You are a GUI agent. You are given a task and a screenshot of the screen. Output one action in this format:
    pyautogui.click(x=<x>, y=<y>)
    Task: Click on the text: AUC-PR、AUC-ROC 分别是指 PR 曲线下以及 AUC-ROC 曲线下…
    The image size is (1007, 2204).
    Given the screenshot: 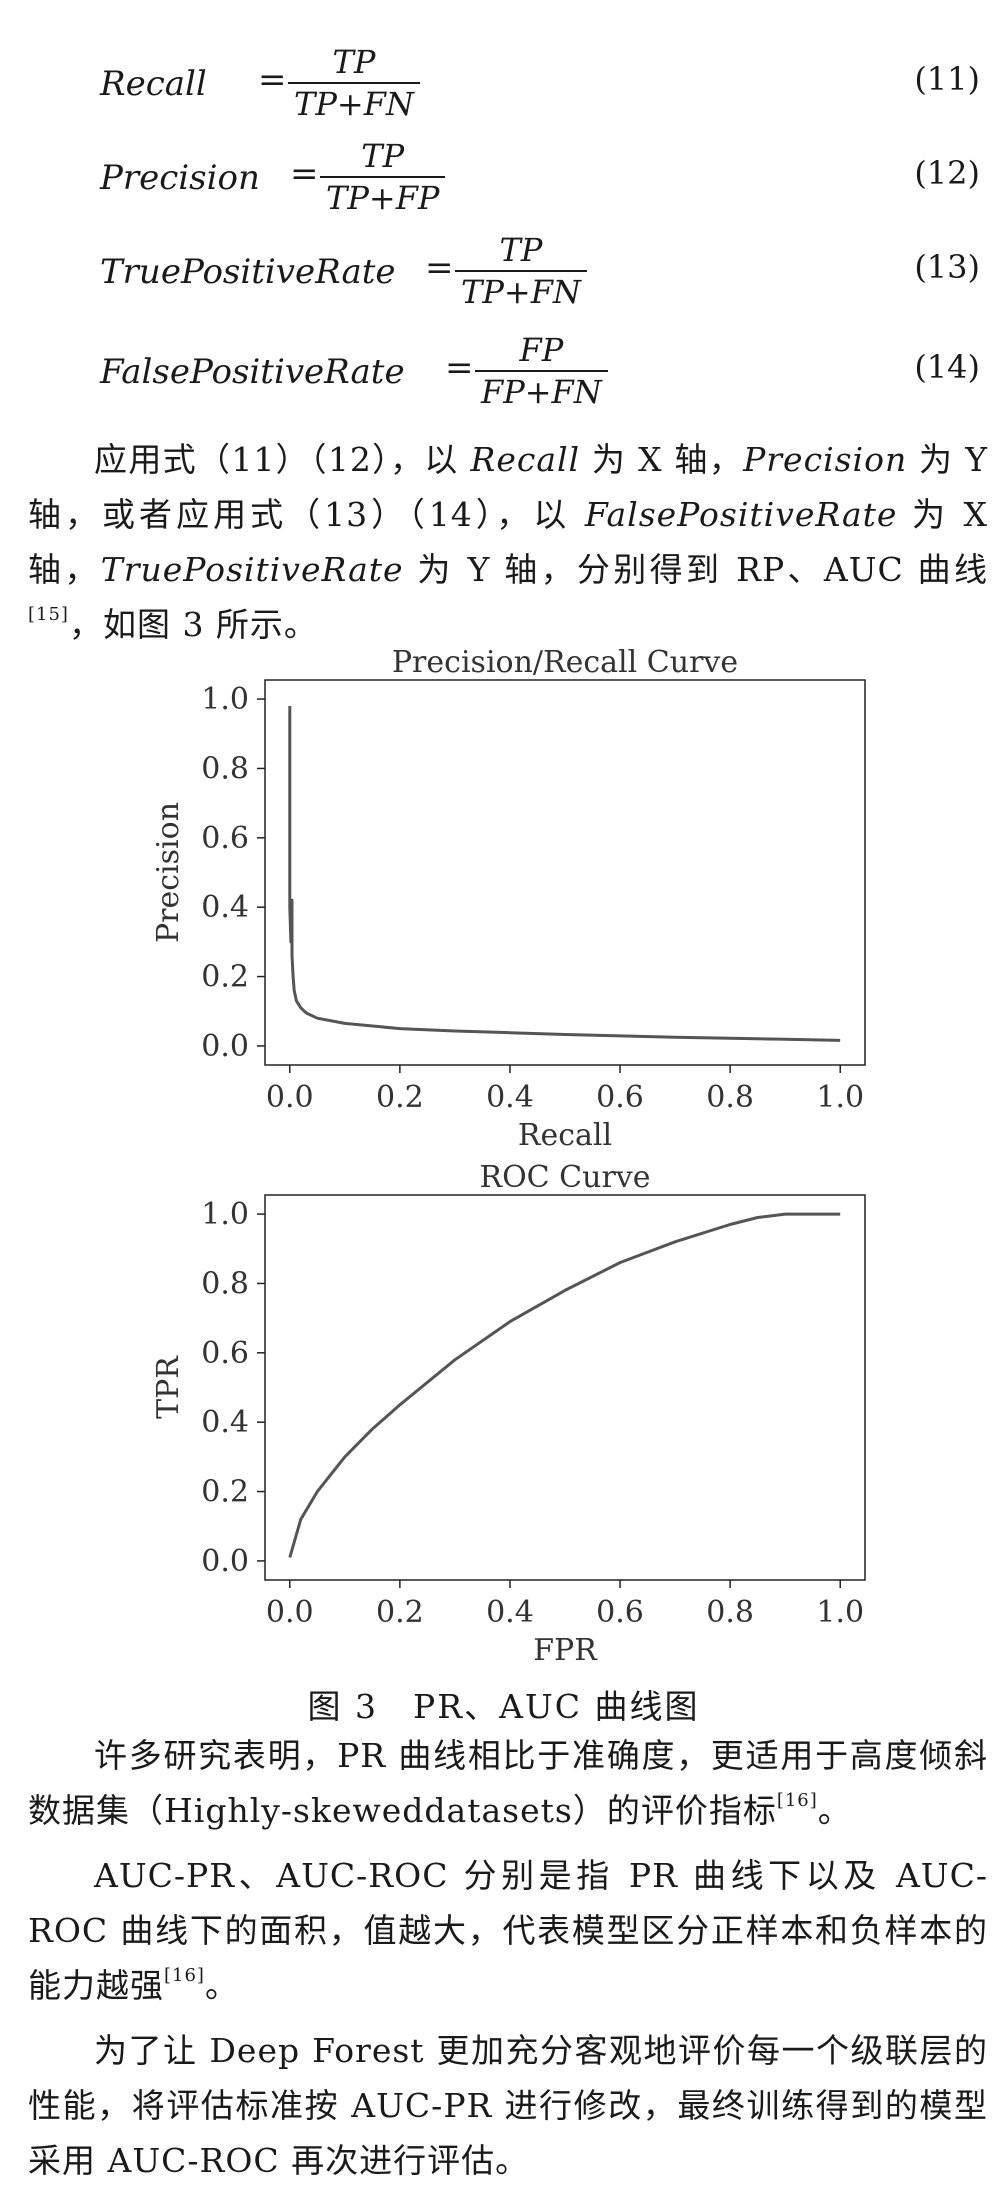 What is the action you would take?
    pyautogui.click(x=508, y=1930)
    